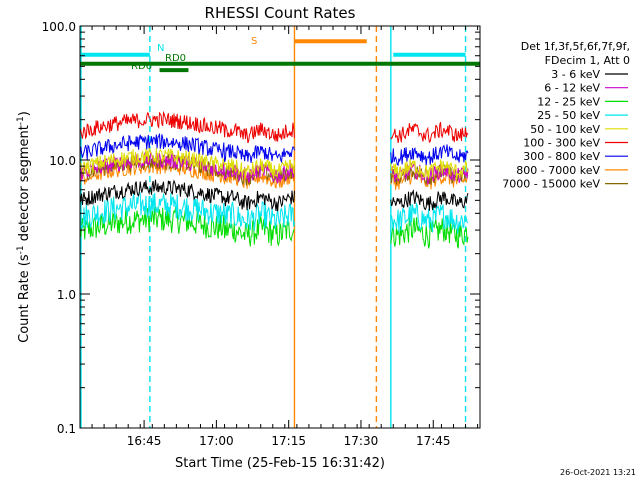  Describe the element at coordinates (551, 184) in the screenshot. I see `legend-entry-label: 7000 - 15000 keV` at that location.